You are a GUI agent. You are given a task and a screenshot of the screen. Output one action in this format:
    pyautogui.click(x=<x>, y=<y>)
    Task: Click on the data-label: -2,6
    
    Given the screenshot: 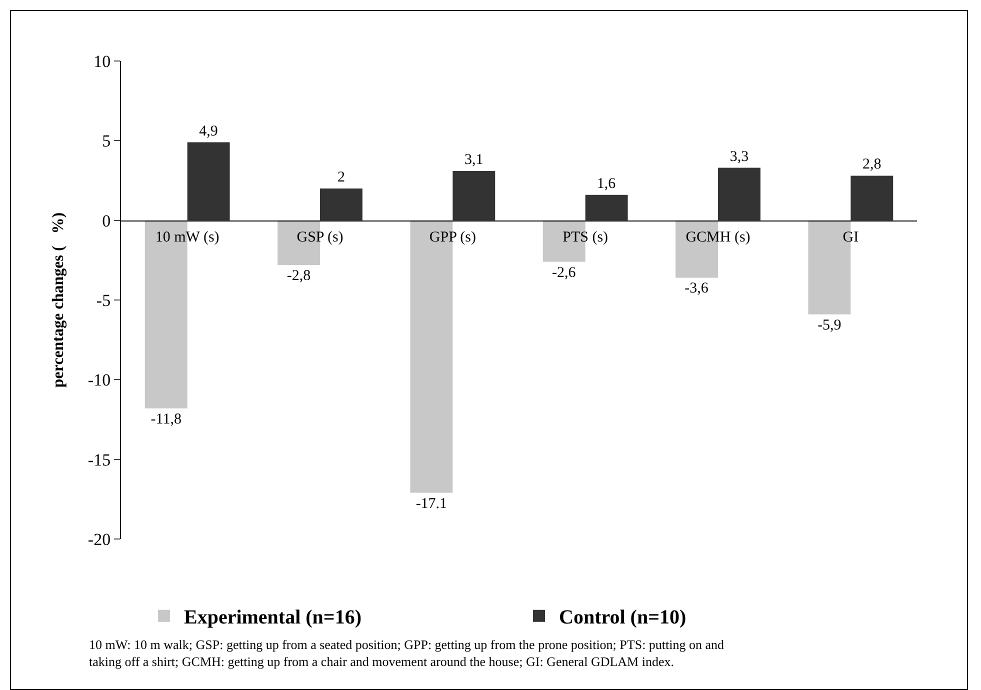 What is the action you would take?
    pyautogui.click(x=564, y=272)
    